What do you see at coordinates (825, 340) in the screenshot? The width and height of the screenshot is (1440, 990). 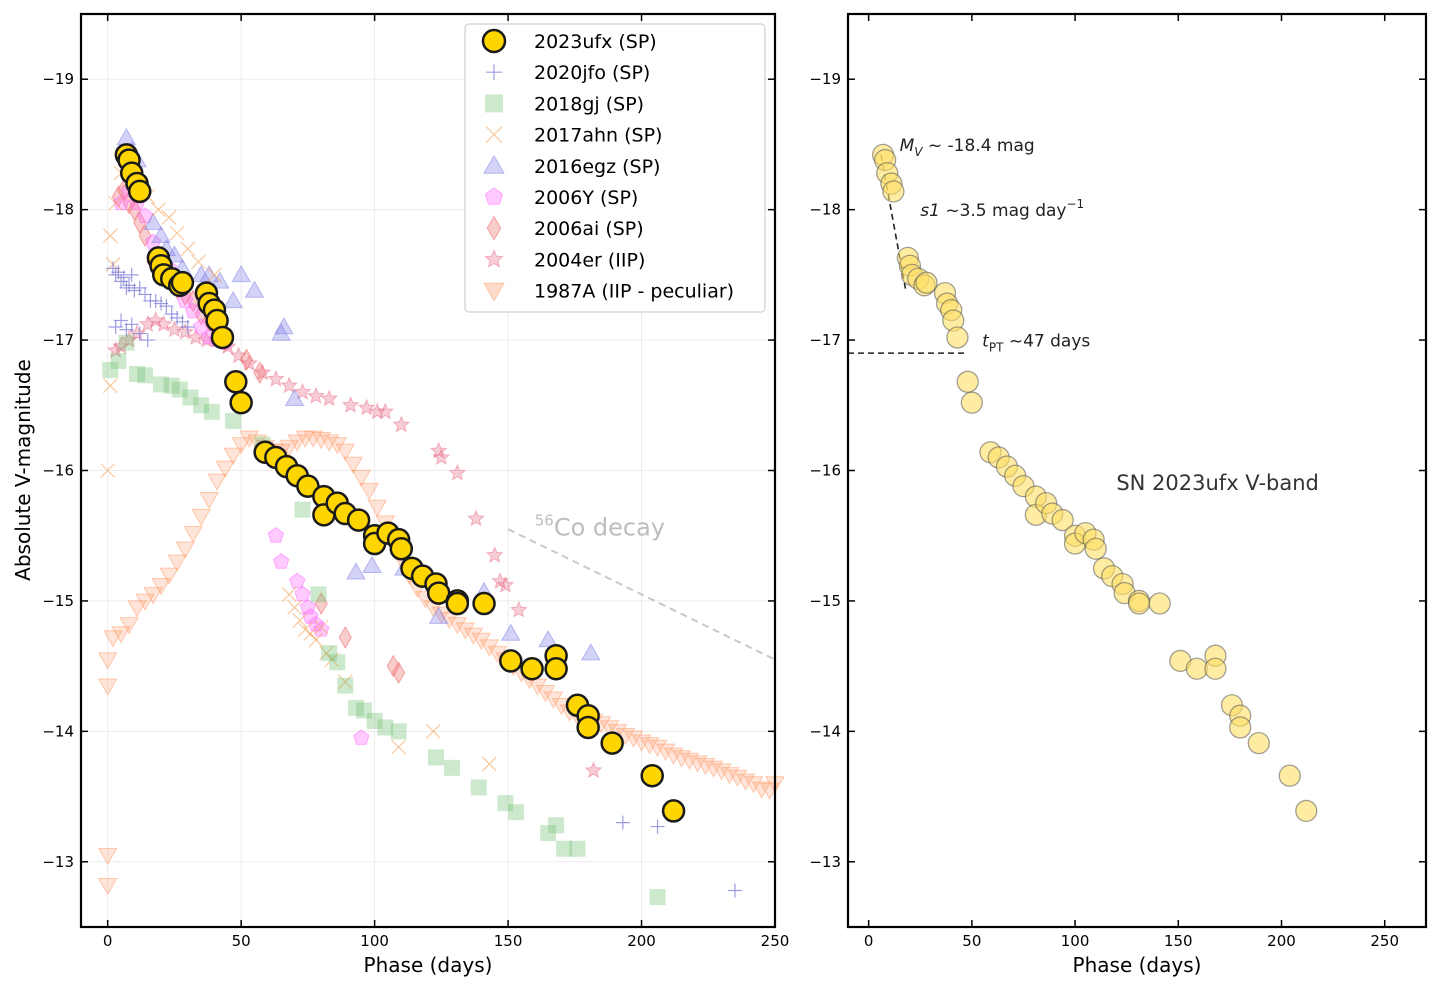 I see `y-tick-label: −17` at bounding box center [825, 340].